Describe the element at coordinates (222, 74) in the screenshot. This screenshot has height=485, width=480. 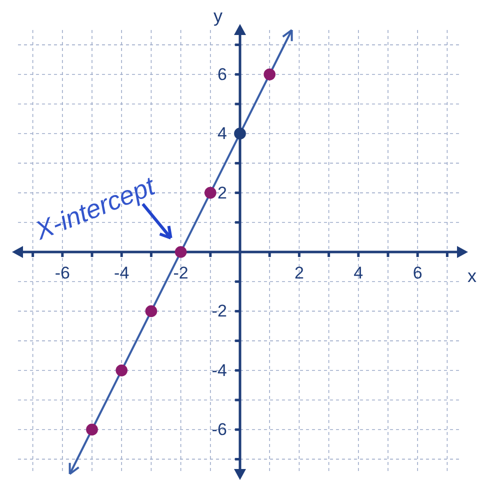
I see `y-tick-label: 6` at that location.